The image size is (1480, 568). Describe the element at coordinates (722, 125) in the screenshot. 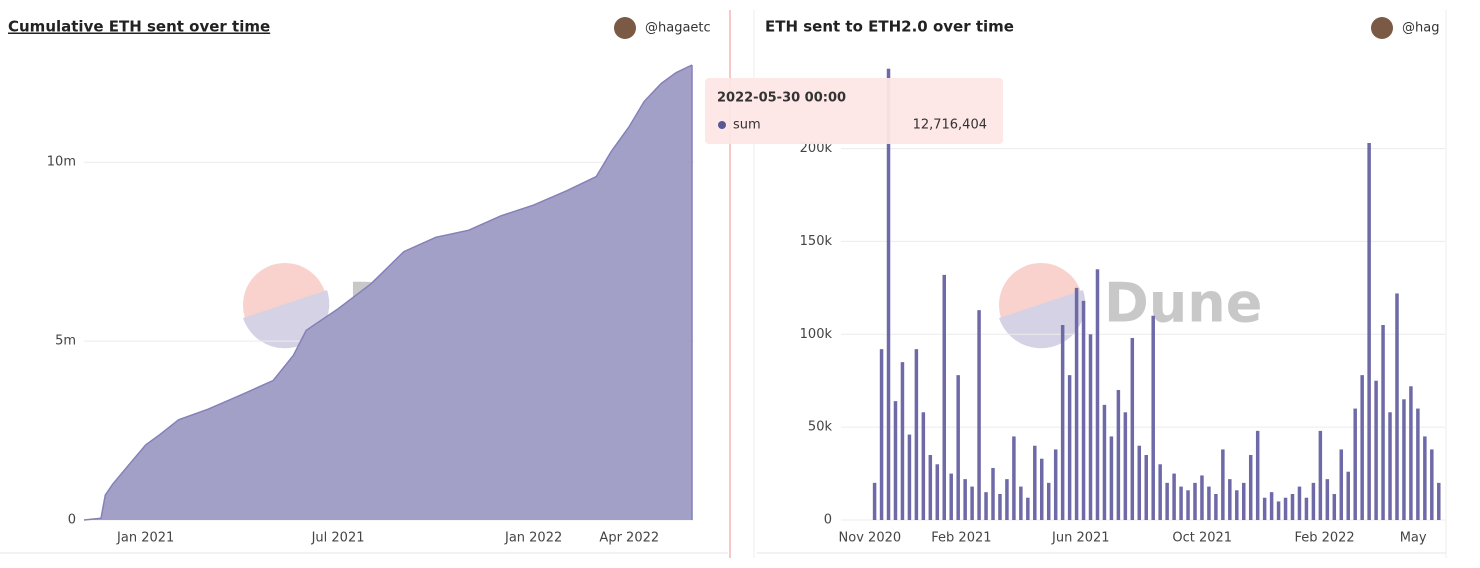

I see `tooltip-marker` at that location.